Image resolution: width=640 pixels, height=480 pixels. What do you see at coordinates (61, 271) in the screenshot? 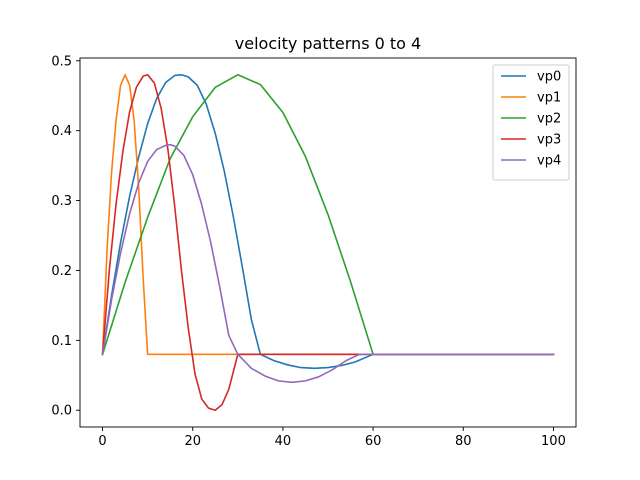
I see `y-tick-label: 0.2` at bounding box center [61, 271].